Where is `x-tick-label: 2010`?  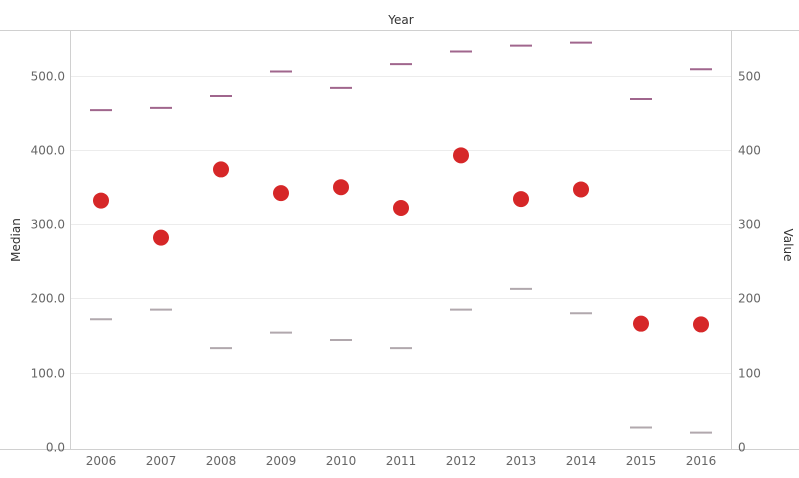 x-tick-label: 2010 is located at coordinates (341, 461).